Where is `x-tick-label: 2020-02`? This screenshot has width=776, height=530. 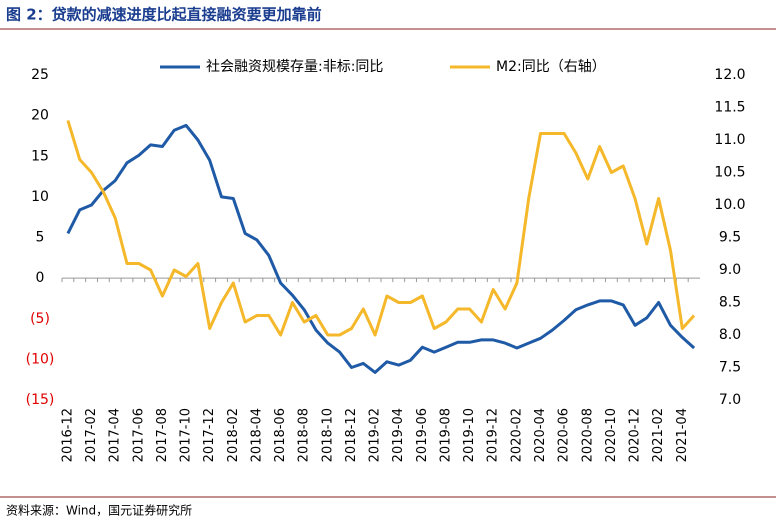
x-tick-label: 2020-02 is located at coordinates (516, 435).